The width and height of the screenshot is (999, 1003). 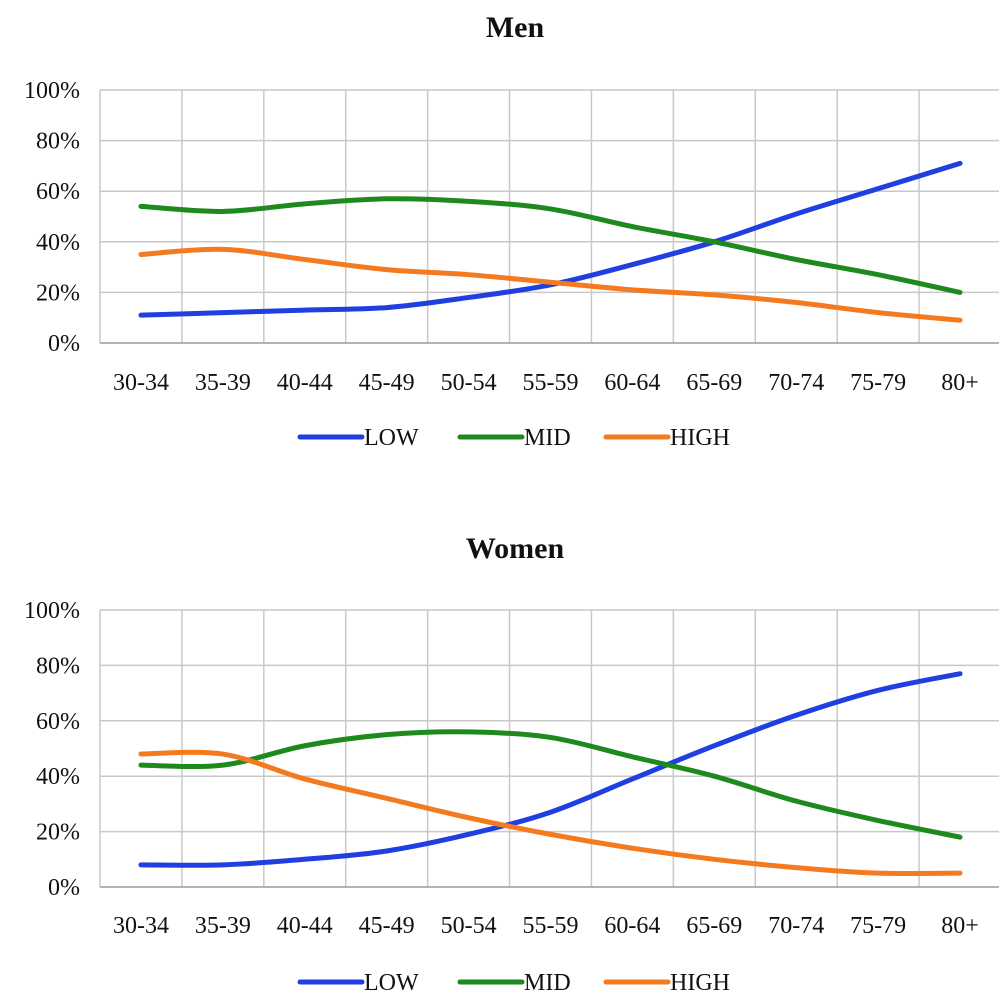 I want to click on series-lines, so click(x=550, y=241).